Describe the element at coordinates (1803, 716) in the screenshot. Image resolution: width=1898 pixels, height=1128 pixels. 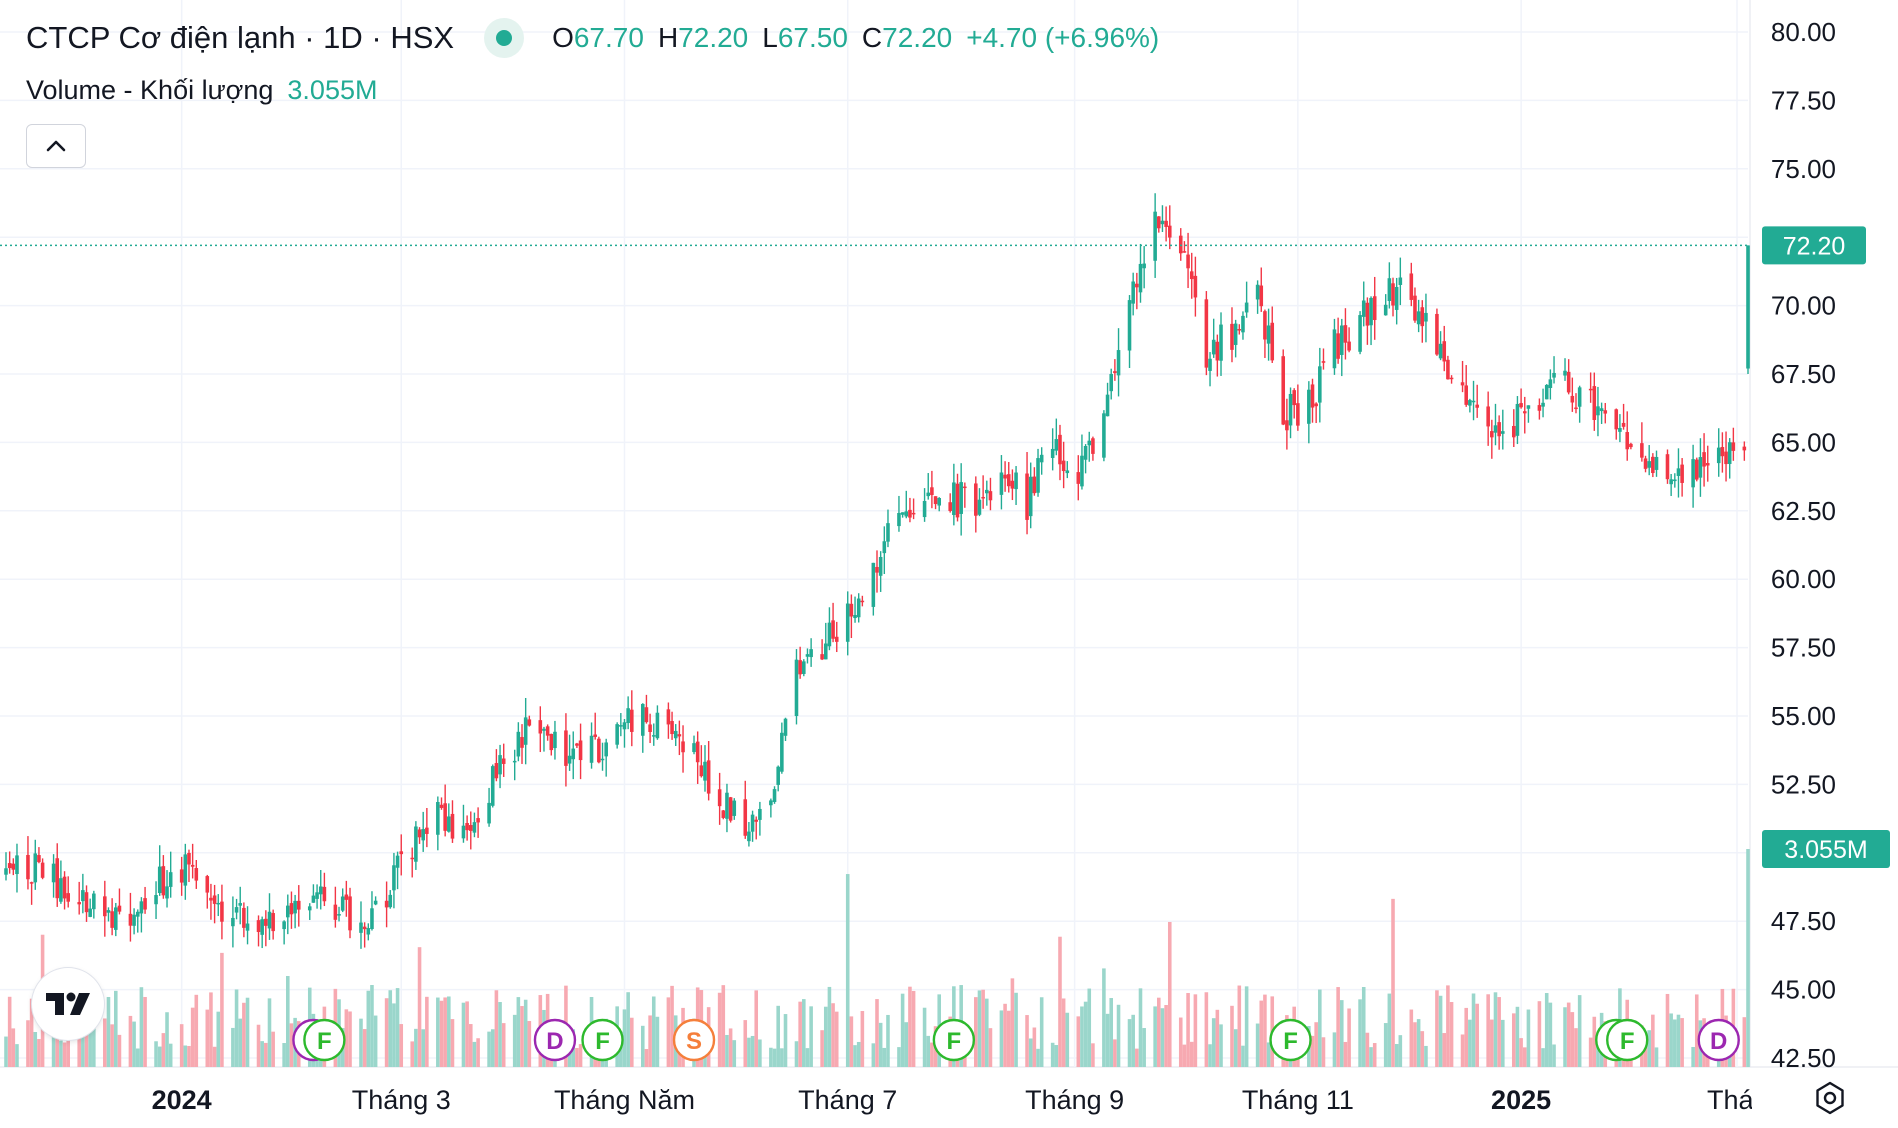
I see `price-tick-label: 55.00` at that location.